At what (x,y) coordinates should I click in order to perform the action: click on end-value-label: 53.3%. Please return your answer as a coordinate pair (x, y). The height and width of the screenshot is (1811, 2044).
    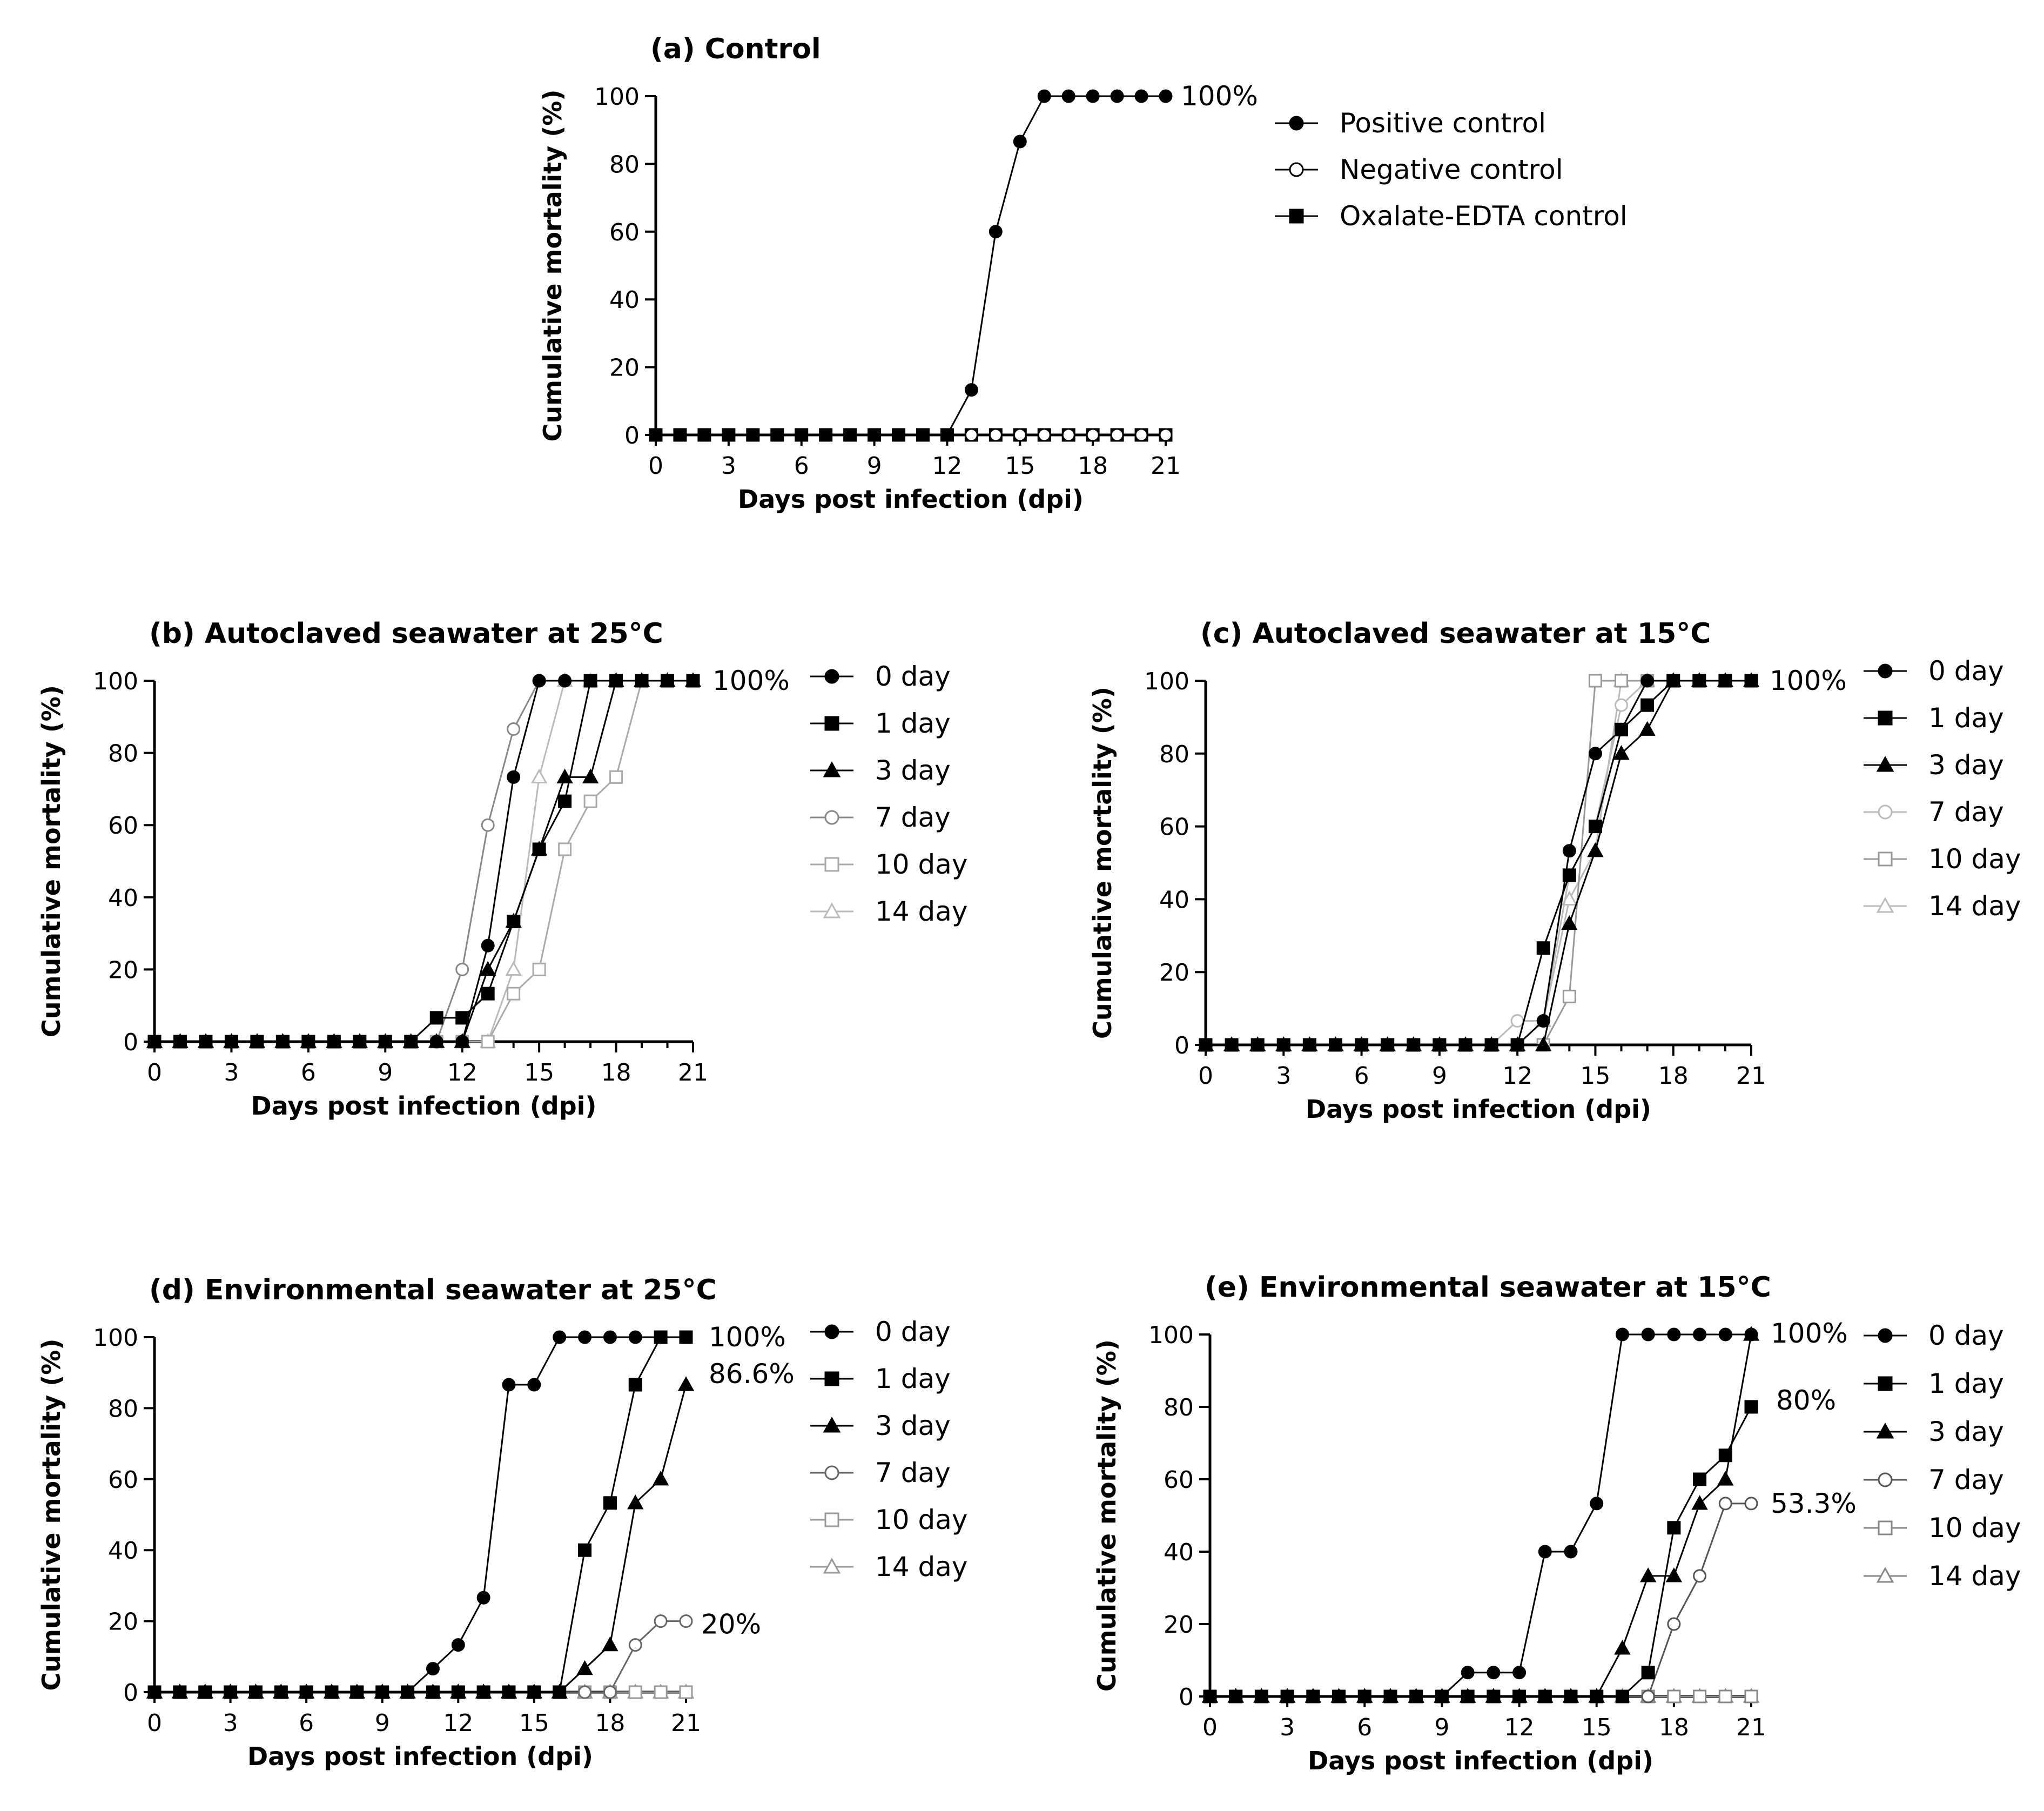
    Looking at the image, I should click on (1814, 1503).